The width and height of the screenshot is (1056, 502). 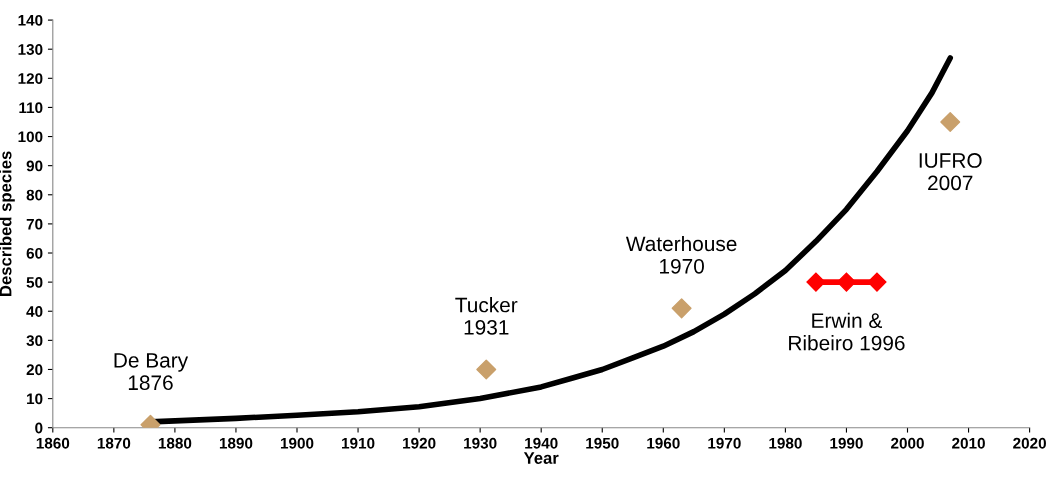 I want to click on y-tick-label: 70, so click(x=34, y=224).